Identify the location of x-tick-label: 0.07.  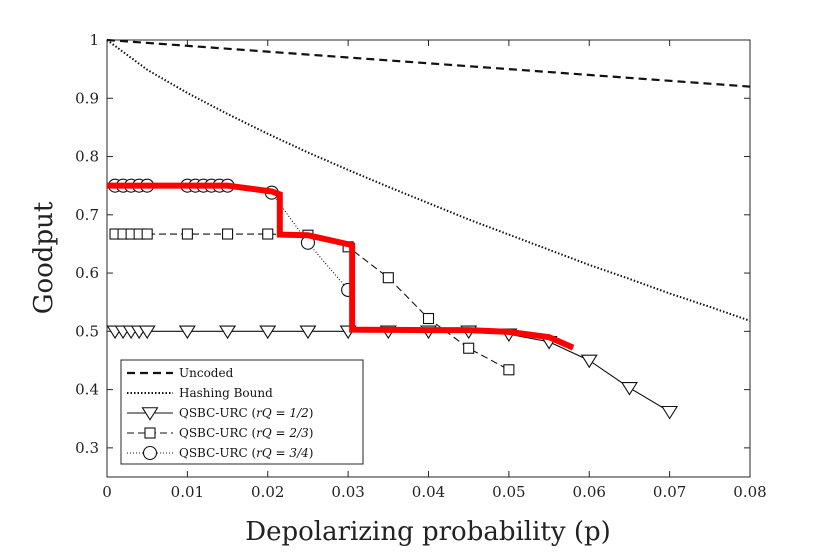
(669, 492).